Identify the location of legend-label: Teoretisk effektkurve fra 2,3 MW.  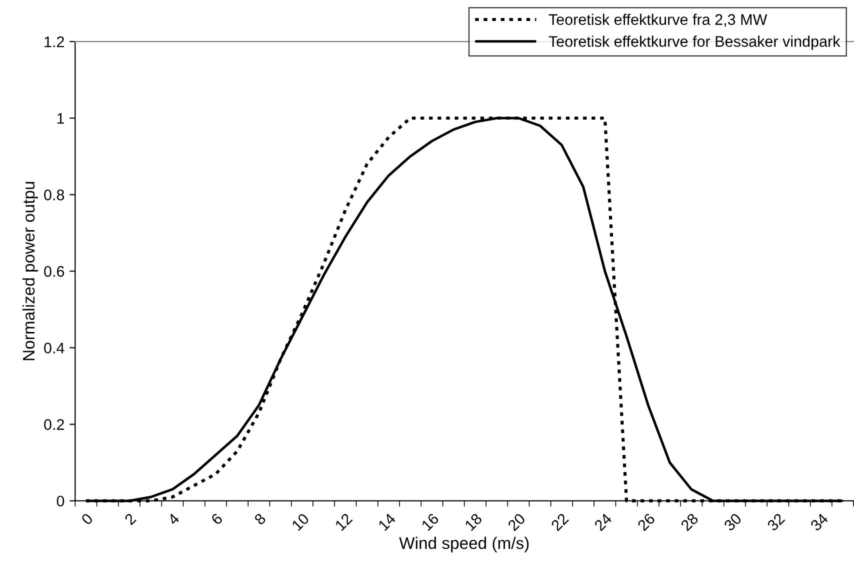
(658, 20).